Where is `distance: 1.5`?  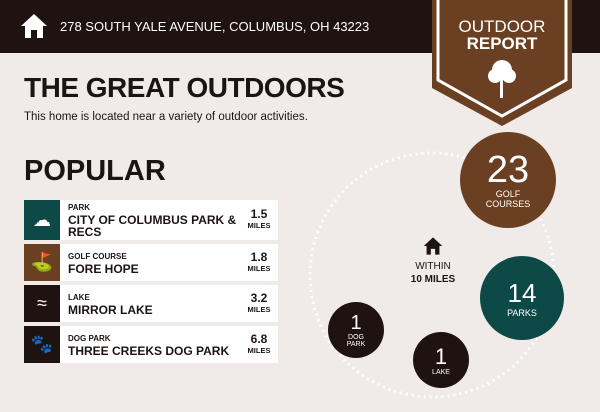 distance: 1.5 is located at coordinates (259, 214).